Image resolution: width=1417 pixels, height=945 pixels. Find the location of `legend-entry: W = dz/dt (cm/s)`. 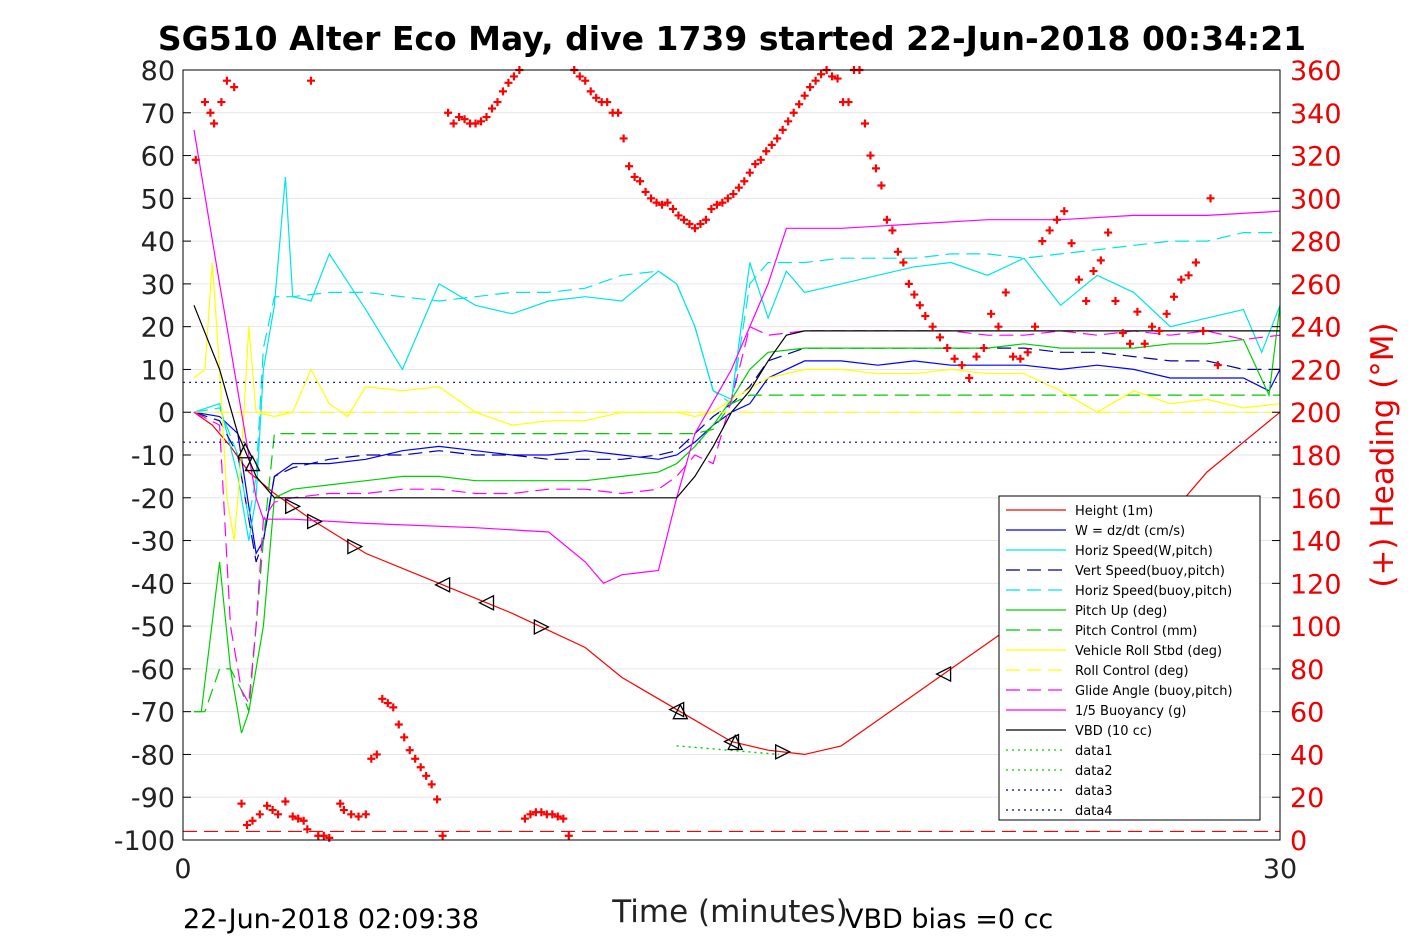

legend-entry: W = dz/dt (cm/s) is located at coordinates (1130, 531).